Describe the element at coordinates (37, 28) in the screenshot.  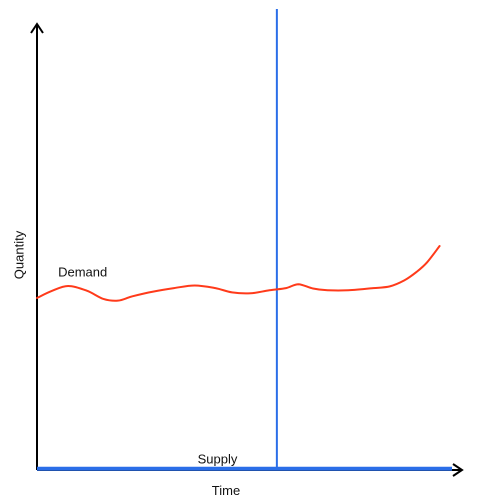
I see `y-axis-arrow` at that location.